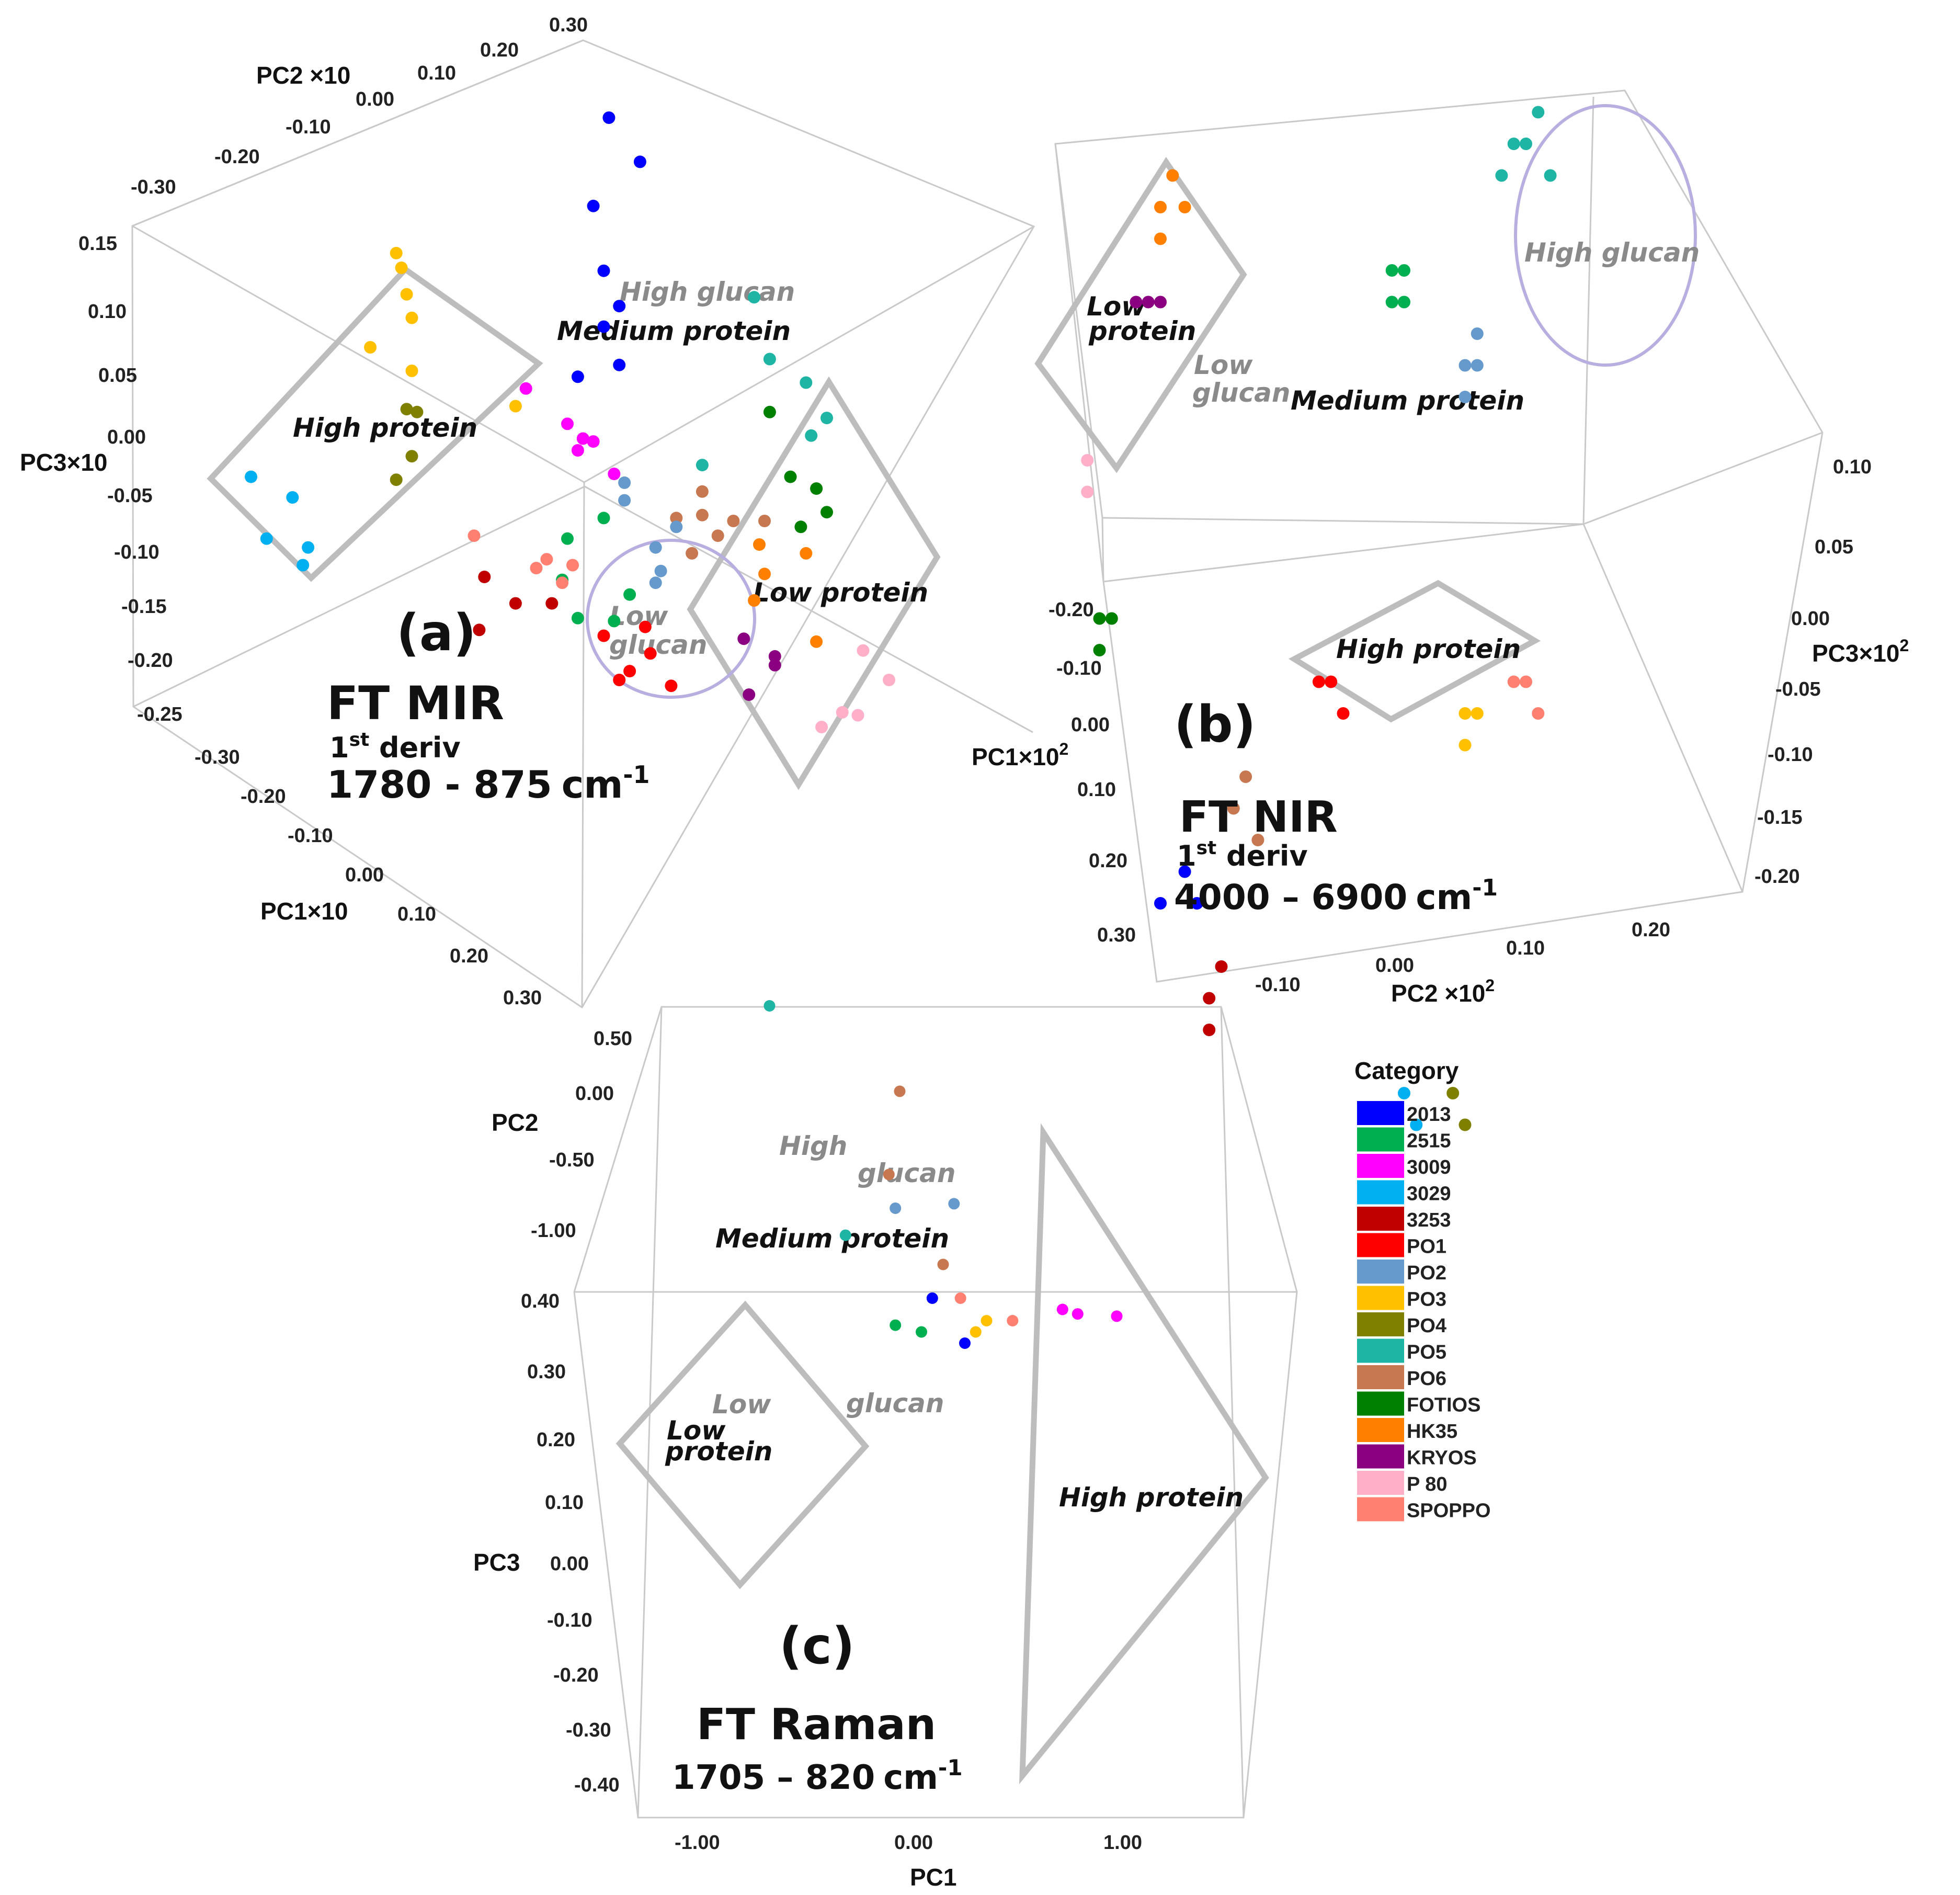 The width and height of the screenshot is (1960, 1895). What do you see at coordinates (304, 911) in the screenshot?
I see `pc1-axis-label: PC1×10` at bounding box center [304, 911].